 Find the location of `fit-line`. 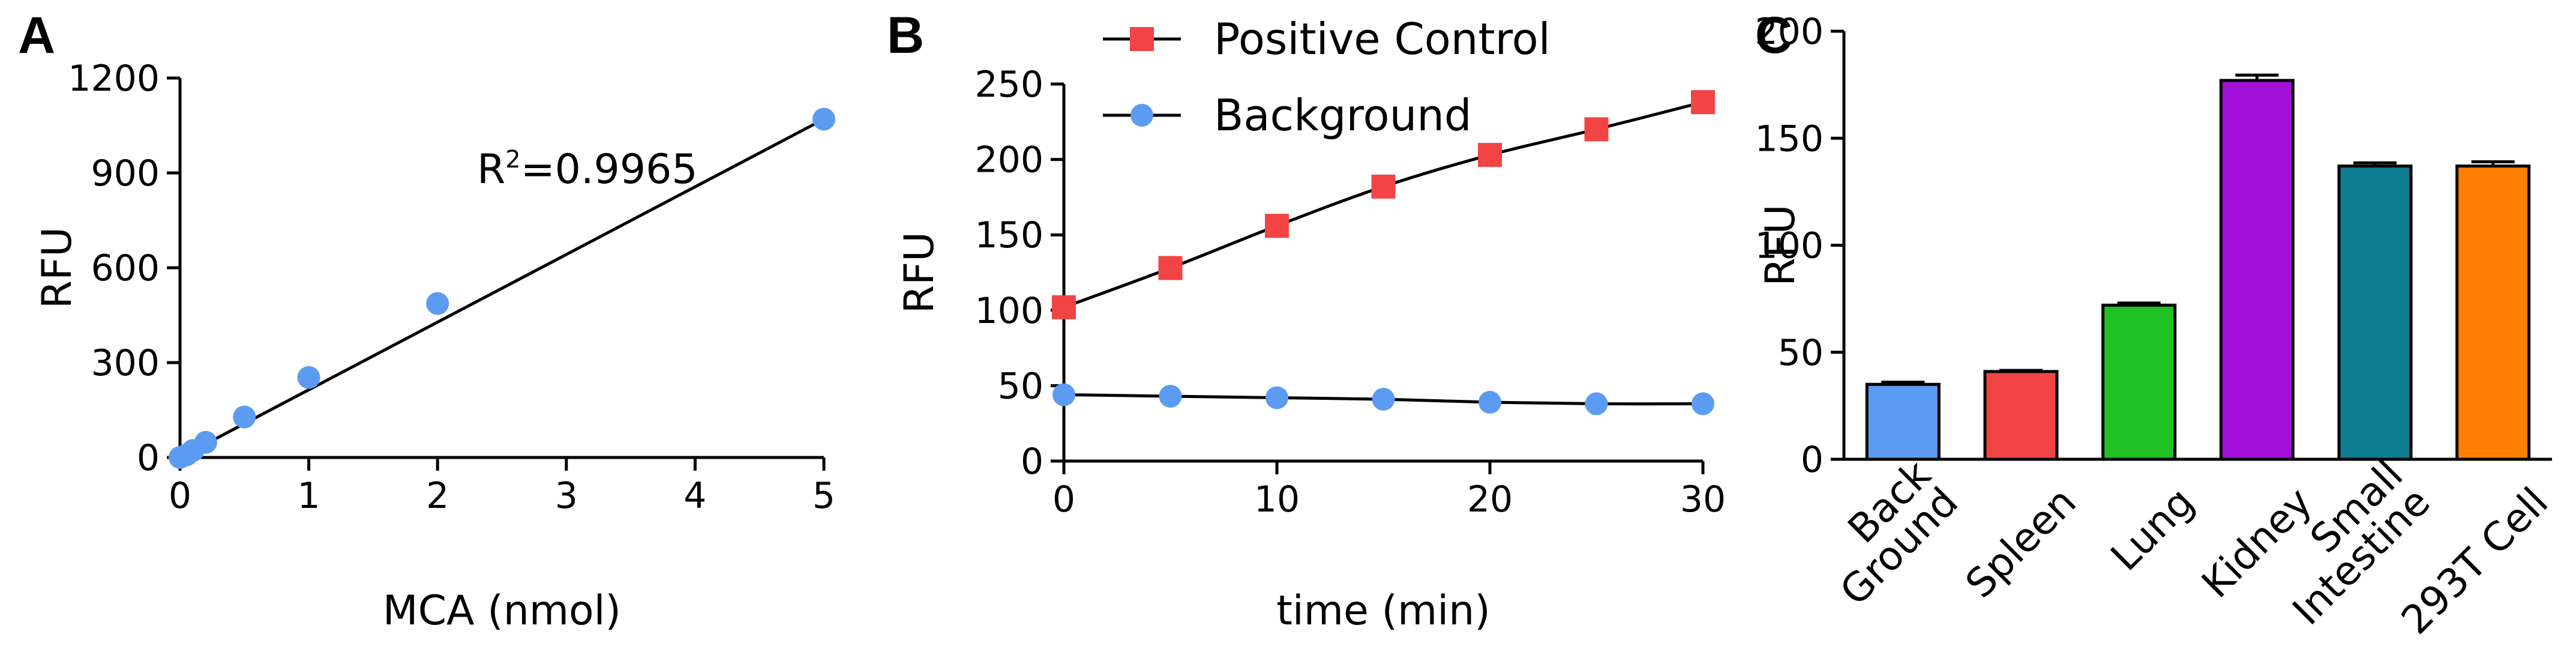

fit-line is located at coordinates (502, 288).